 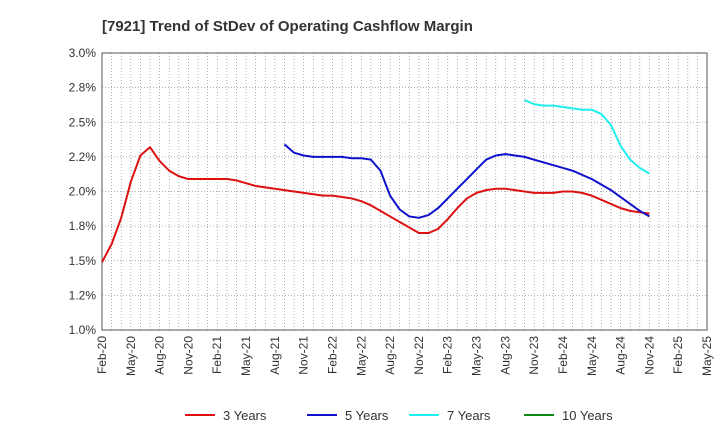 What do you see at coordinates (587, 137) in the screenshot?
I see `series-line-7-years` at bounding box center [587, 137].